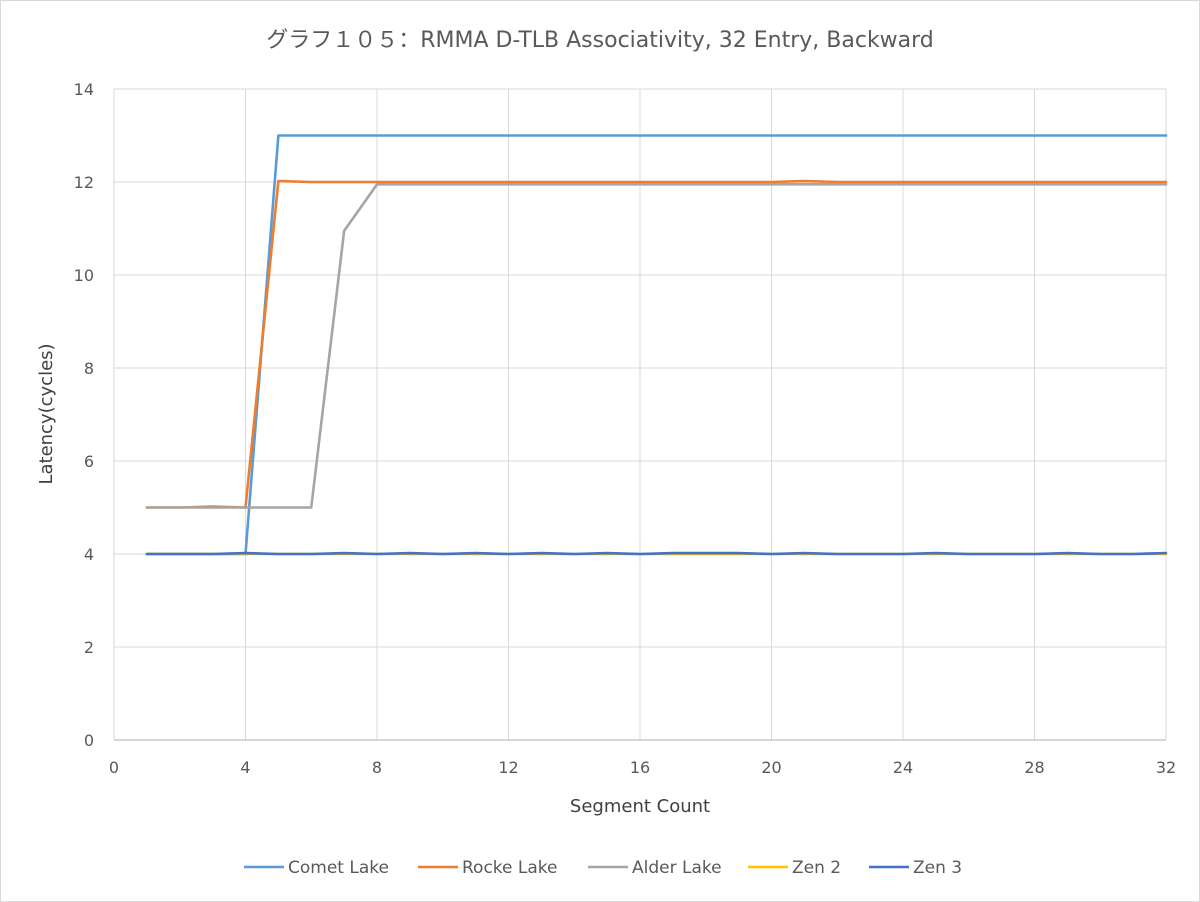 The image size is (1200, 902). I want to click on legend-label: Comet Lake, so click(338, 868).